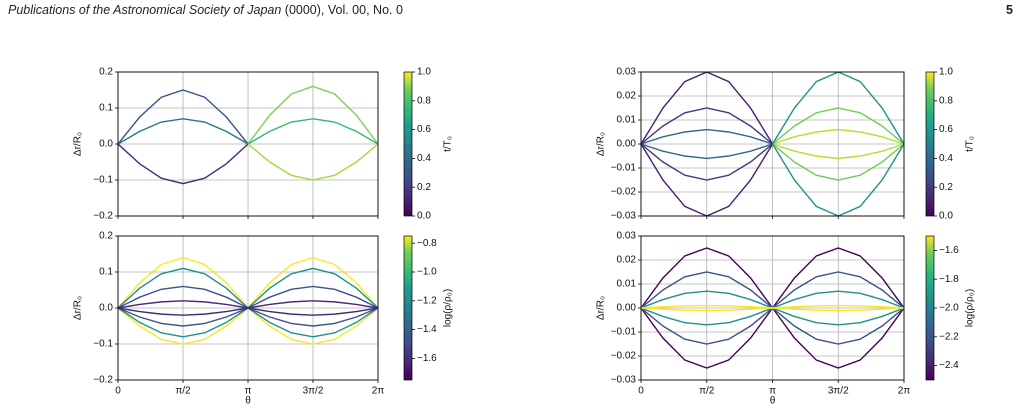 This screenshot has width=1021, height=419. I want to click on colorbar-tick-label: −2.4, so click(949, 365).